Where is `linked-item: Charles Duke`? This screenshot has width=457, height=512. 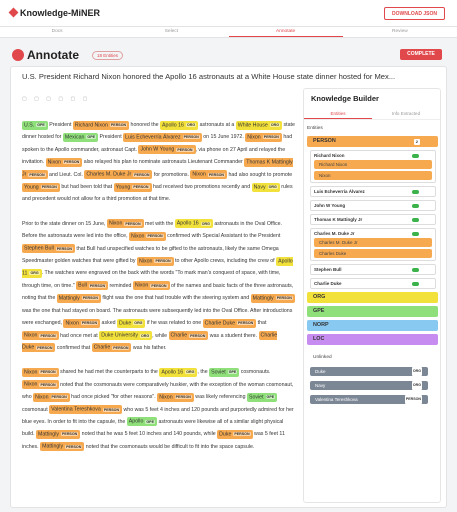
linked-item: Charles Duke is located at coordinates (373, 253).